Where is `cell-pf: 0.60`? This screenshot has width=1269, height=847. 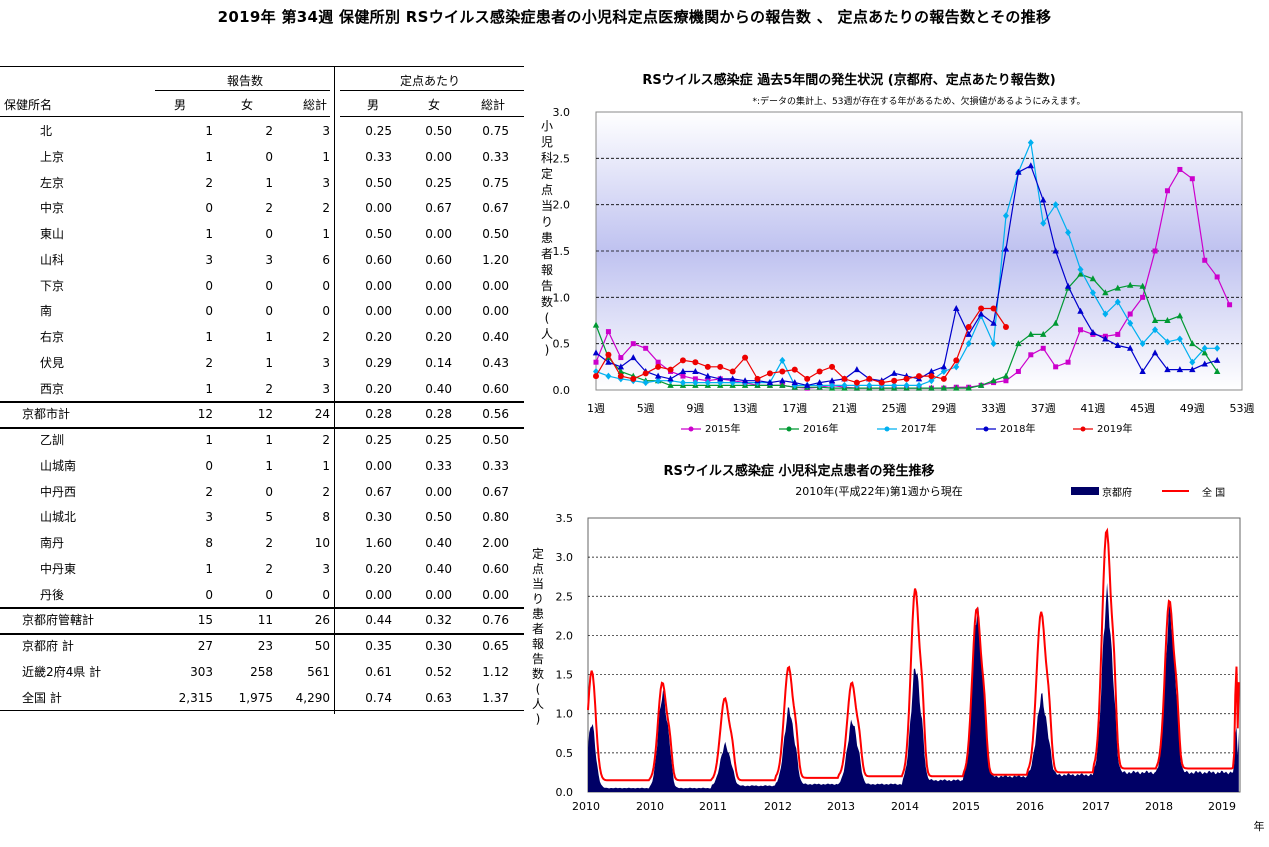
cell-pf: 0.60 is located at coordinates (438, 259).